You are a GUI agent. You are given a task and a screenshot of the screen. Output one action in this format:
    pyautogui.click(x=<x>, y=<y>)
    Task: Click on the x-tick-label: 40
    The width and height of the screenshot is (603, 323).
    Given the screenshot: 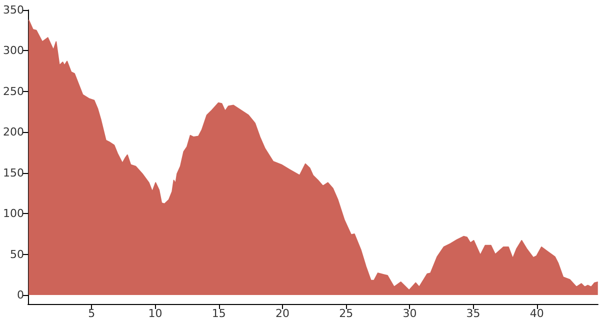 What is the action you would take?
    pyautogui.click(x=537, y=313)
    